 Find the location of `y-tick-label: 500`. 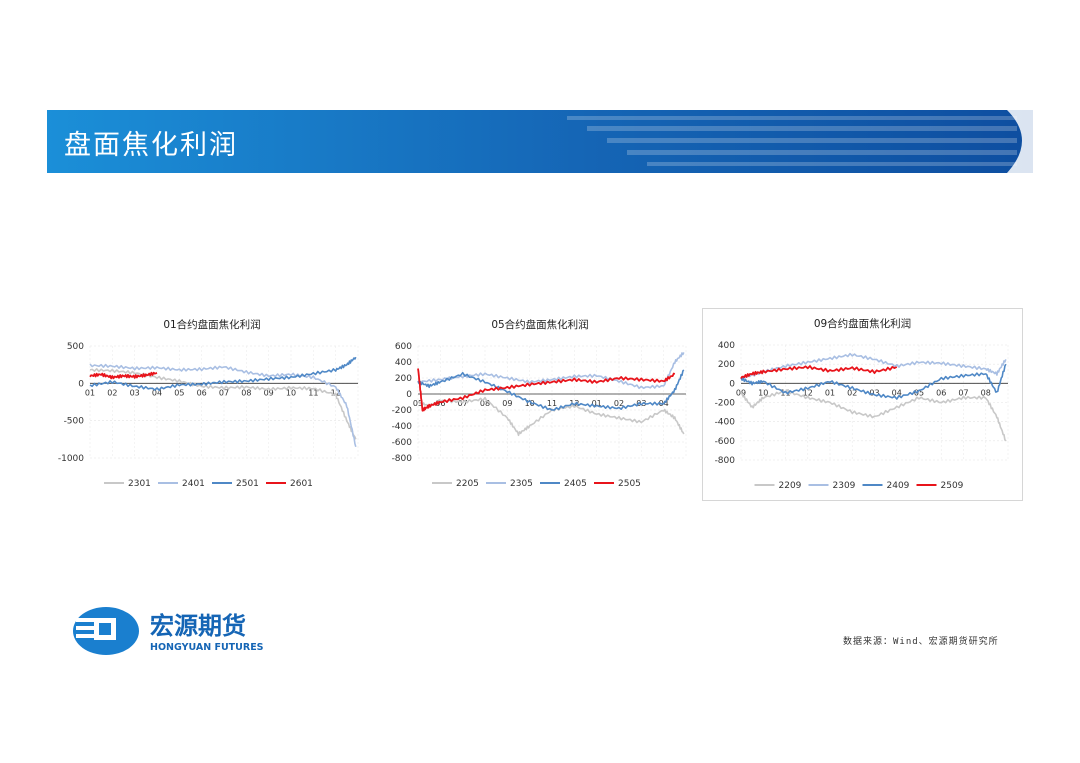

y-tick-label: 500 is located at coordinates (75, 347).